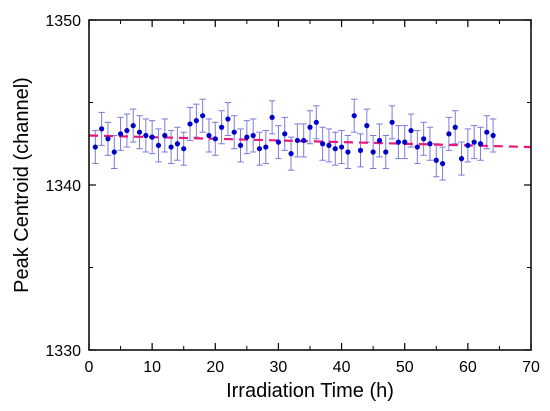 The width and height of the screenshot is (550, 411). I want to click on x-axis-title: Irradiation Time (h), so click(310, 391).